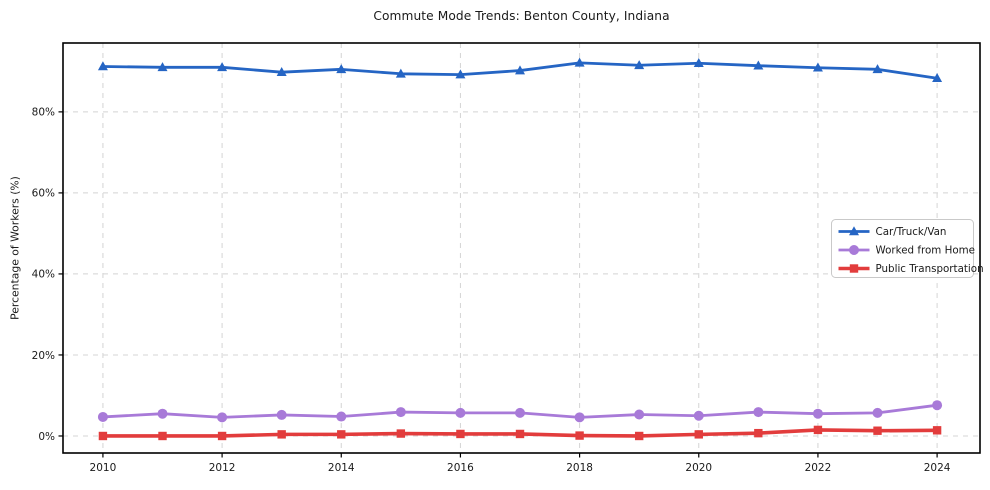 The width and height of the screenshot is (990, 490). Describe the element at coordinates (43, 194) in the screenshot. I see `y-tick-label: 60%` at that location.